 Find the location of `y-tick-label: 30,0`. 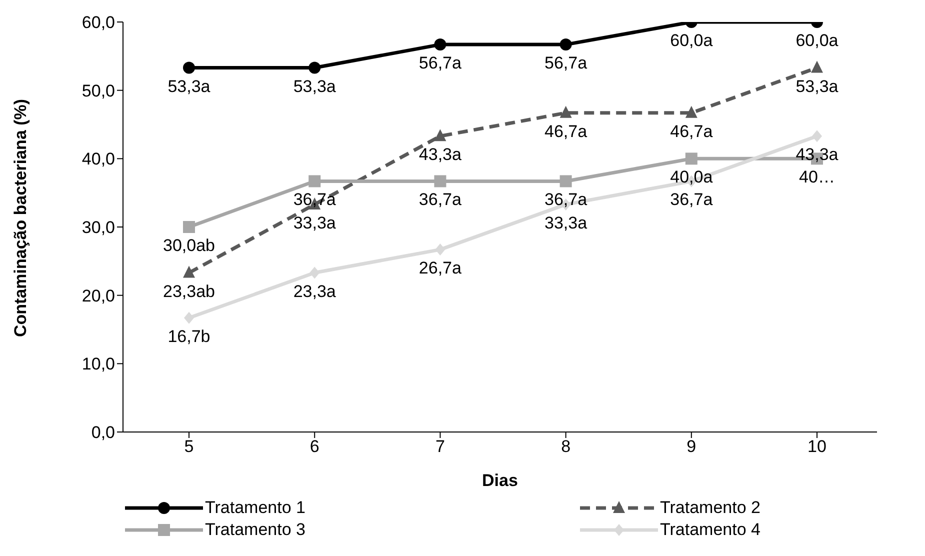

y-tick-label: 30,0 is located at coordinates (98, 228).